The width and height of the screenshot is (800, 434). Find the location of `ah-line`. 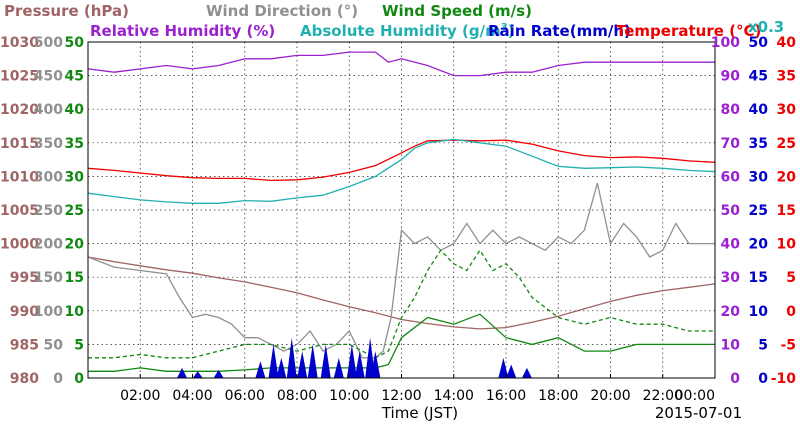

ah-line is located at coordinates (401, 171).